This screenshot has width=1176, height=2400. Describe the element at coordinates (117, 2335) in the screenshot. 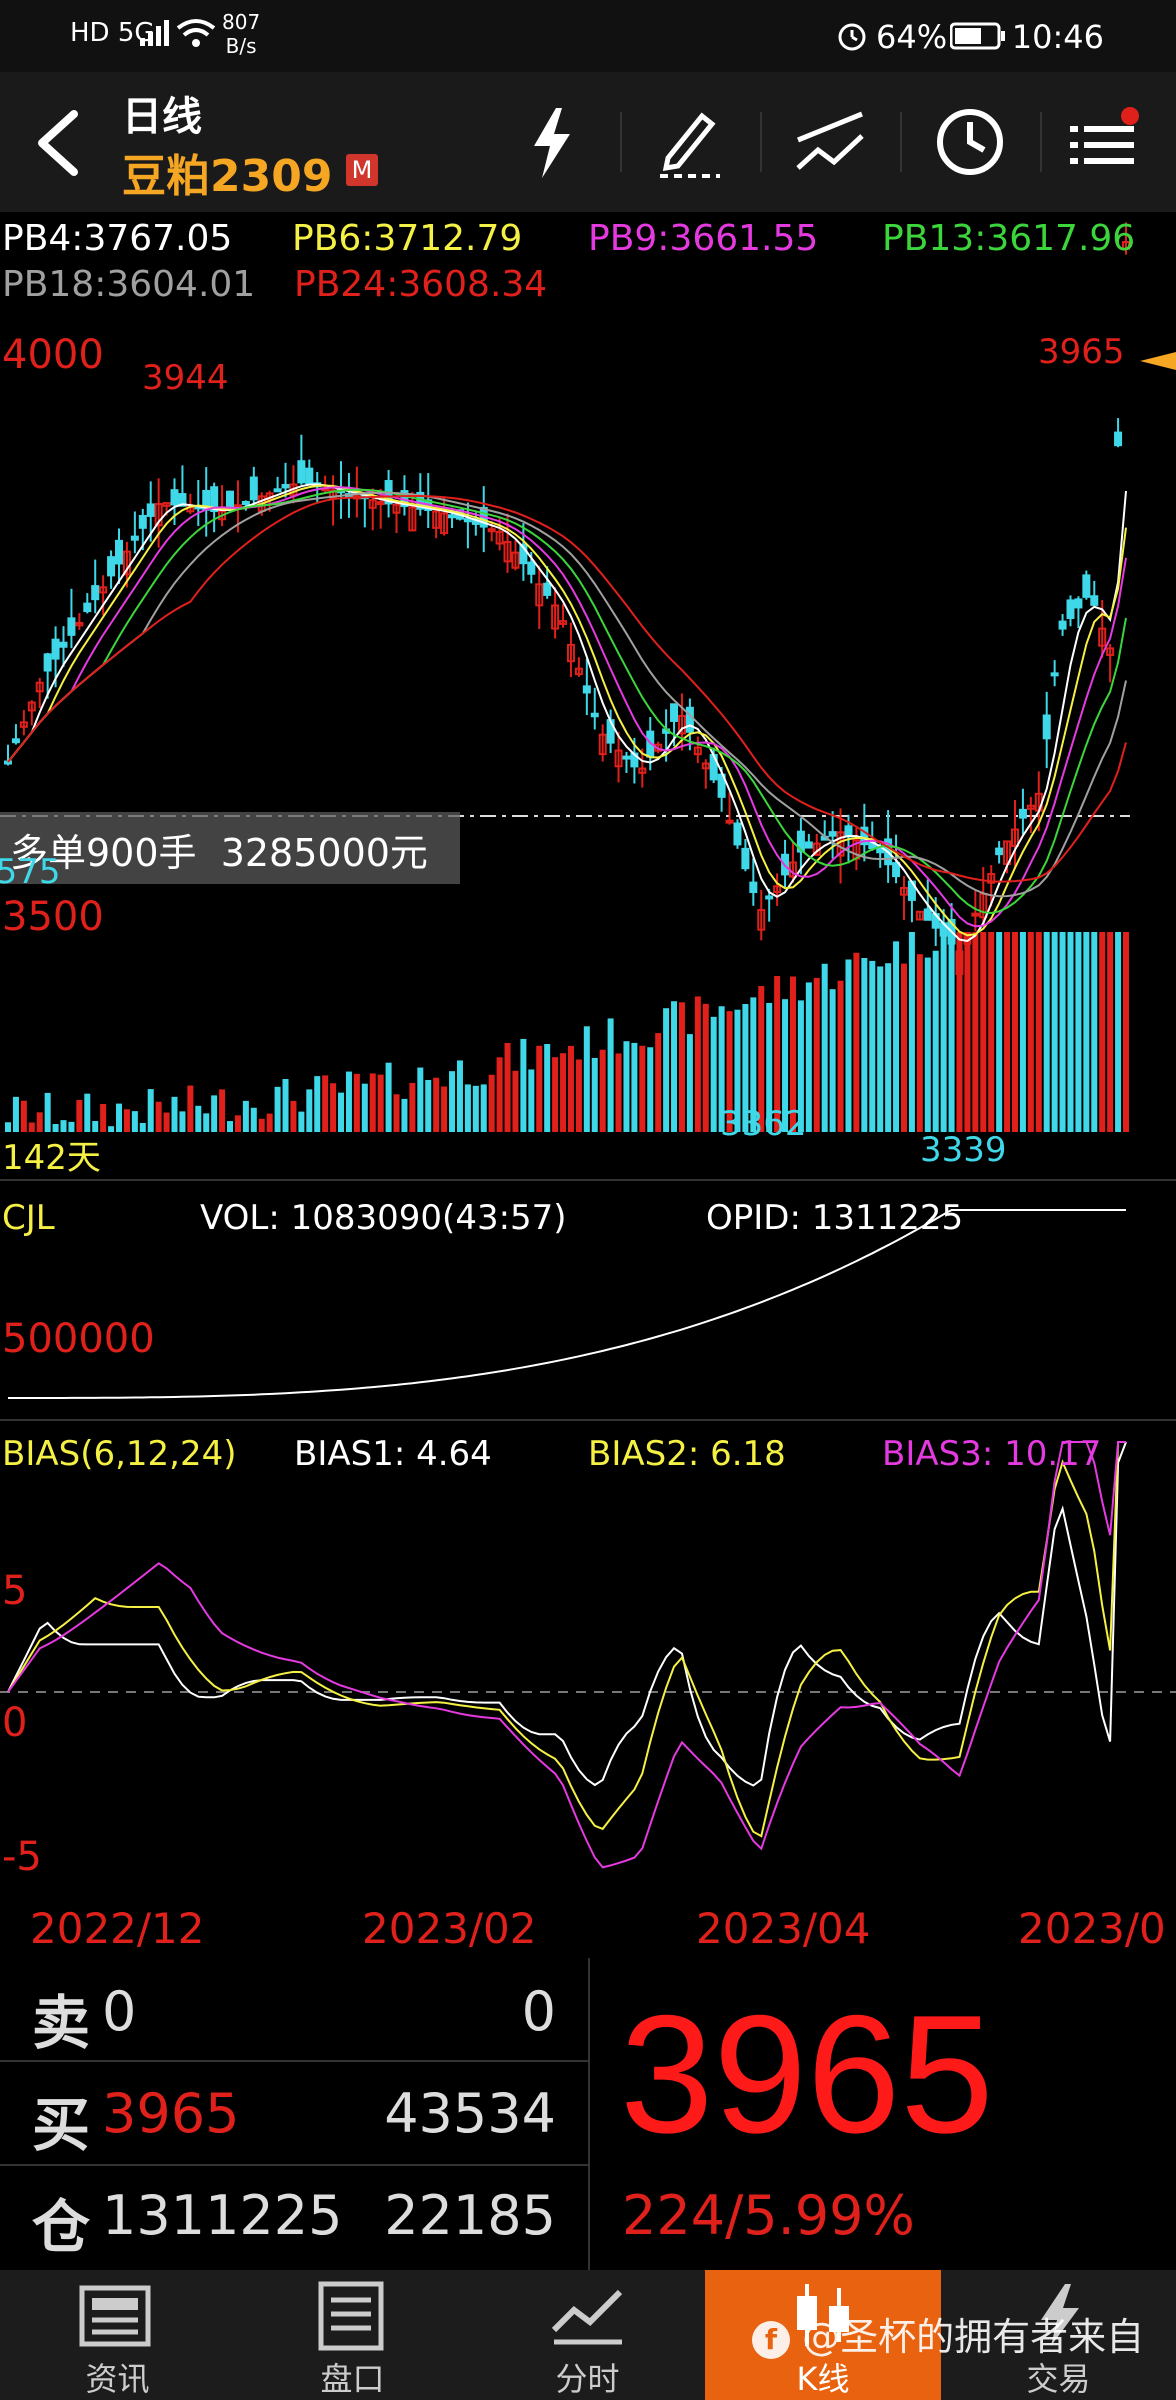

I see `nav-news: 资讯` at that location.